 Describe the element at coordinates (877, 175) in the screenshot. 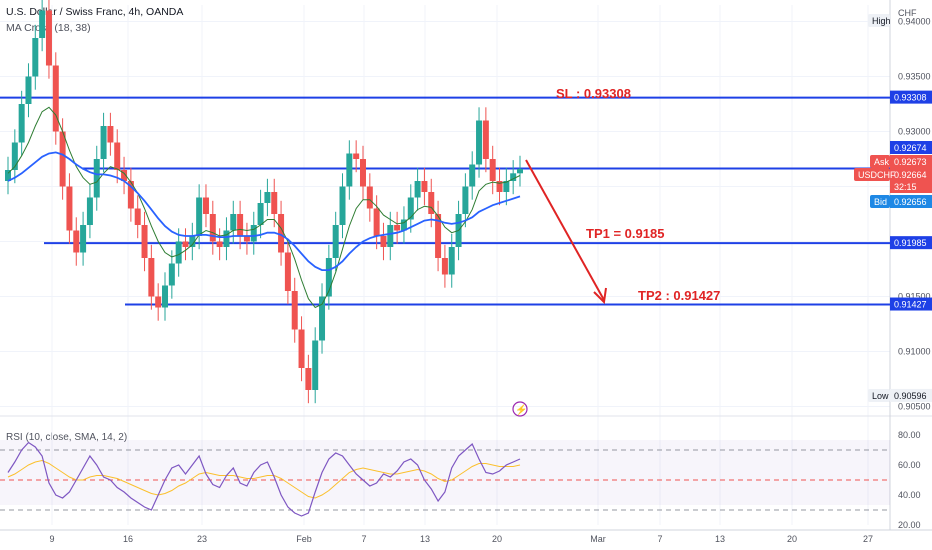

I see `symbol-label: USDCHF` at that location.